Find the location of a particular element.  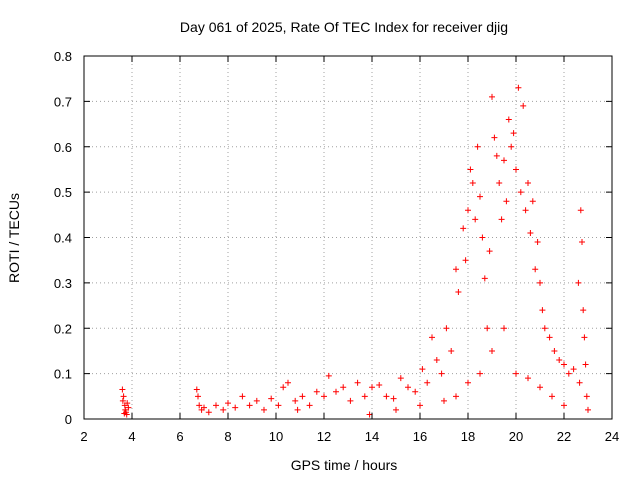

y-tick-label: 0.5 is located at coordinates (63, 192).